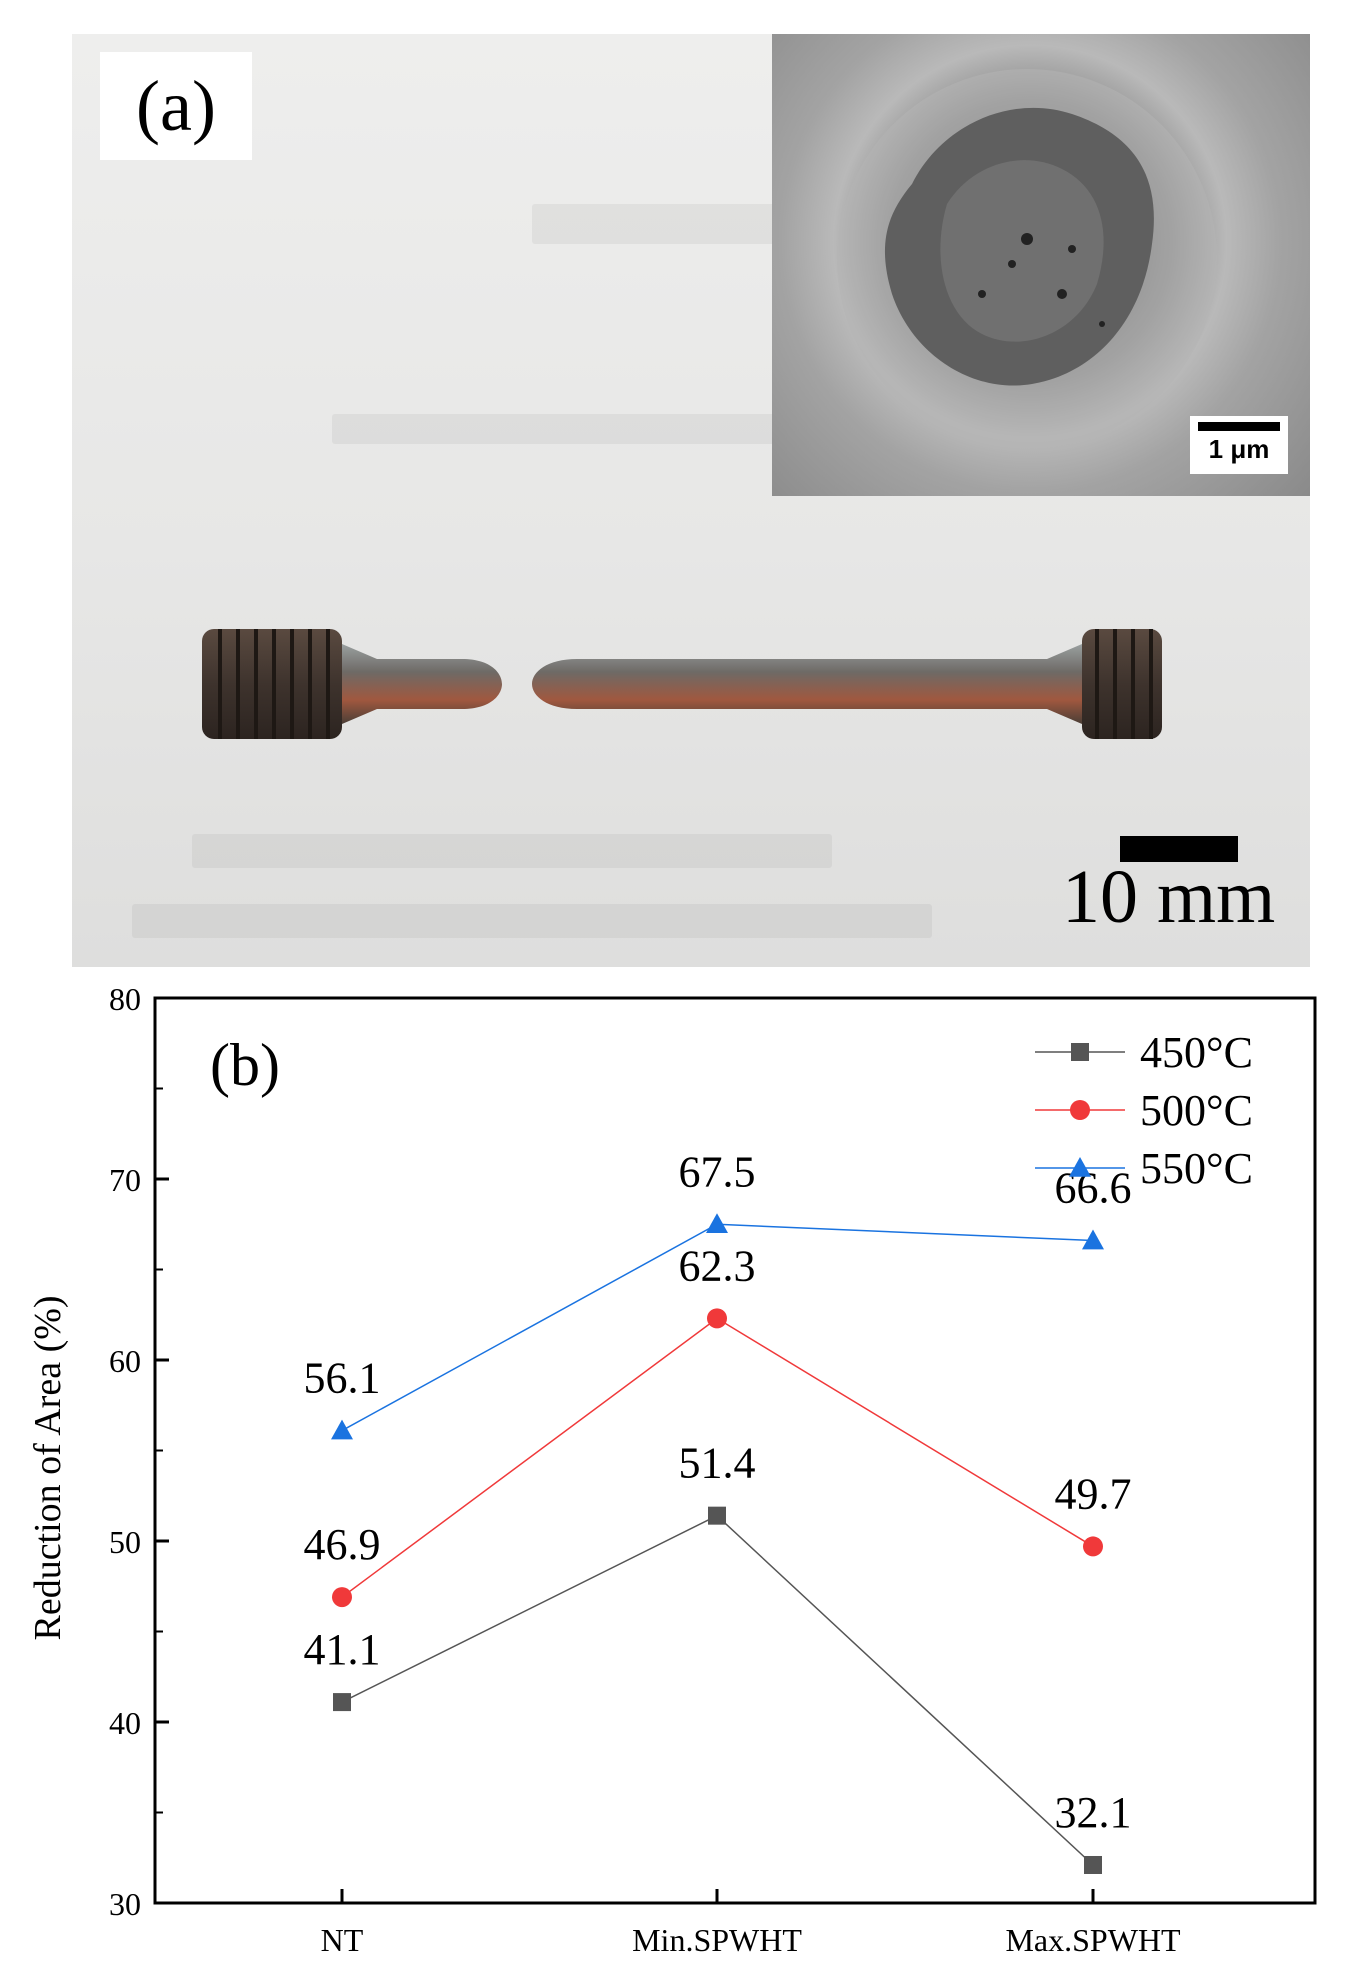  Describe the element at coordinates (1093, 1812) in the screenshot. I see `data-label: 32.1` at that location.